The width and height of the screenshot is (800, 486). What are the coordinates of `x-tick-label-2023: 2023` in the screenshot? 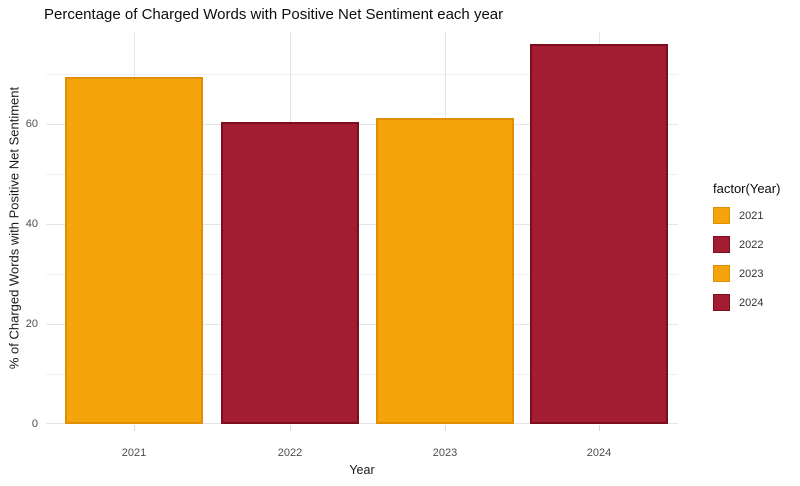 It's located at (445, 453).